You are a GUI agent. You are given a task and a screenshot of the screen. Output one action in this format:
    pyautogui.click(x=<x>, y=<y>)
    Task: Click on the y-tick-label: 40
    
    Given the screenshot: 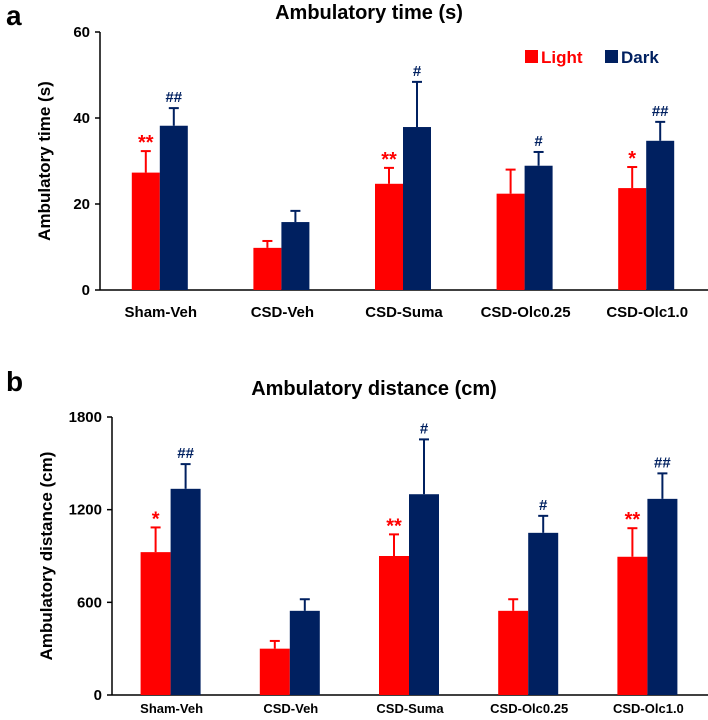 What is the action you would take?
    pyautogui.click(x=81, y=118)
    